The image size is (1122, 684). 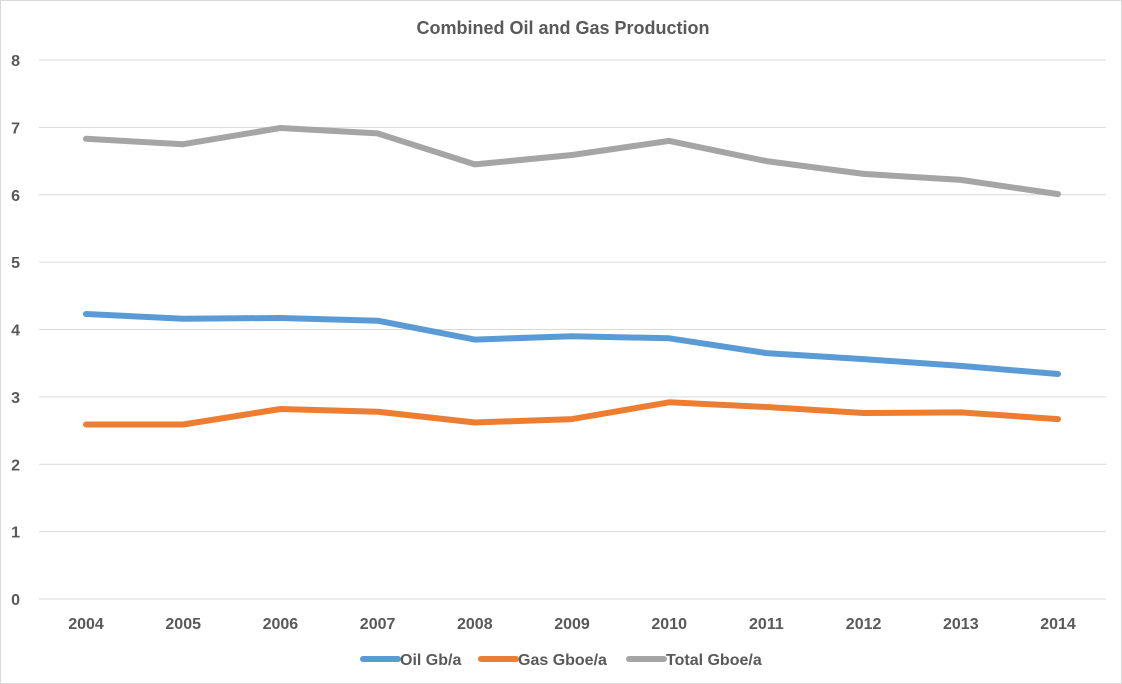 I want to click on x-tick-label: 2011, so click(x=766, y=624).